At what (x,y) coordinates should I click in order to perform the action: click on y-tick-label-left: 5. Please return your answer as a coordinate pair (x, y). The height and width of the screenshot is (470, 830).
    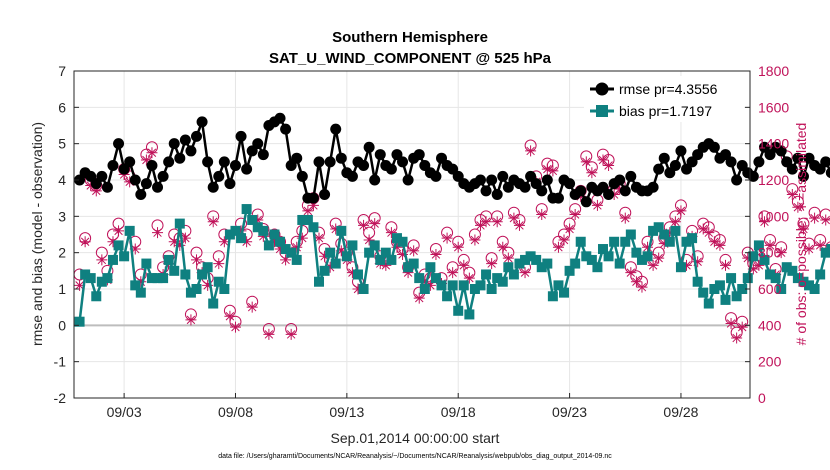
    Looking at the image, I should click on (62, 144).